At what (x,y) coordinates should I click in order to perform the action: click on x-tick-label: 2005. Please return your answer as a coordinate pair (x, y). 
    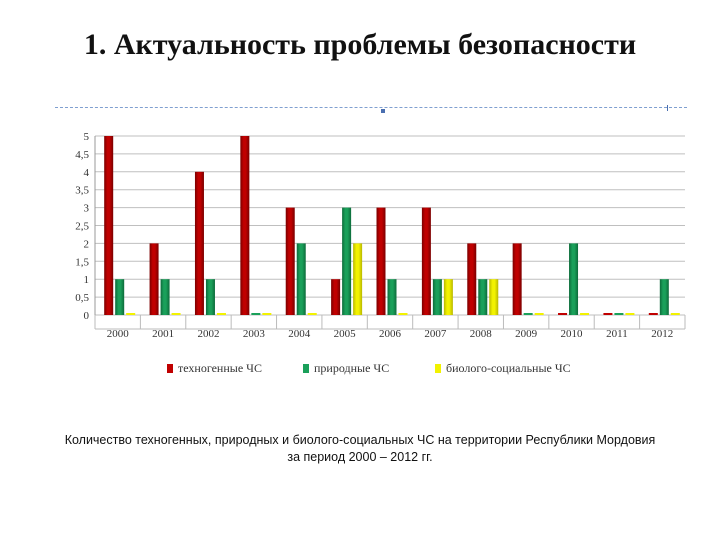
    Looking at the image, I should click on (345, 334).